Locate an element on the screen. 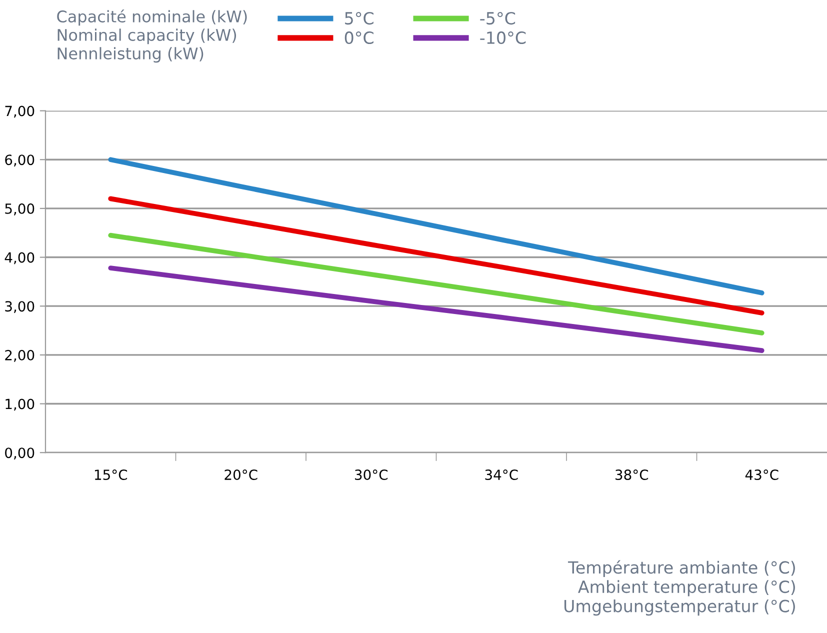 The height and width of the screenshot is (633, 827). y-tick-label: 3,00 is located at coordinates (19, 307).